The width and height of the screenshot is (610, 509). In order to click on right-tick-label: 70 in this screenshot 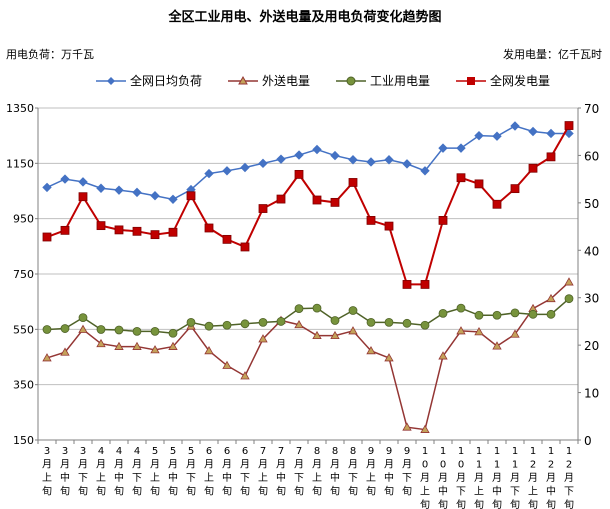, I will do `click(591, 109)`.